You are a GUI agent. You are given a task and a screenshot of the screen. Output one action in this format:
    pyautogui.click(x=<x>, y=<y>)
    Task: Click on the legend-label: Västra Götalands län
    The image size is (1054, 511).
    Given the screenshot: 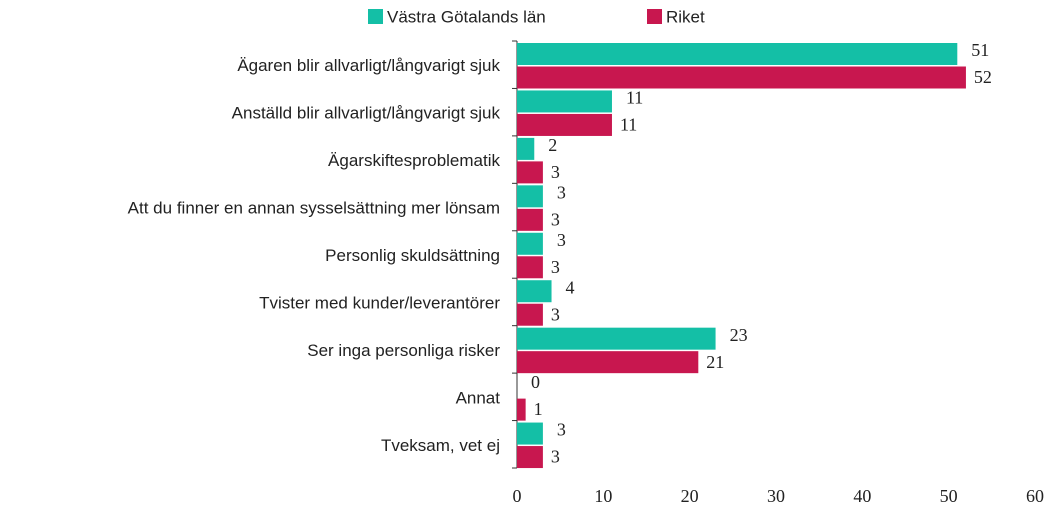 What is the action you would take?
    pyautogui.click(x=466, y=16)
    